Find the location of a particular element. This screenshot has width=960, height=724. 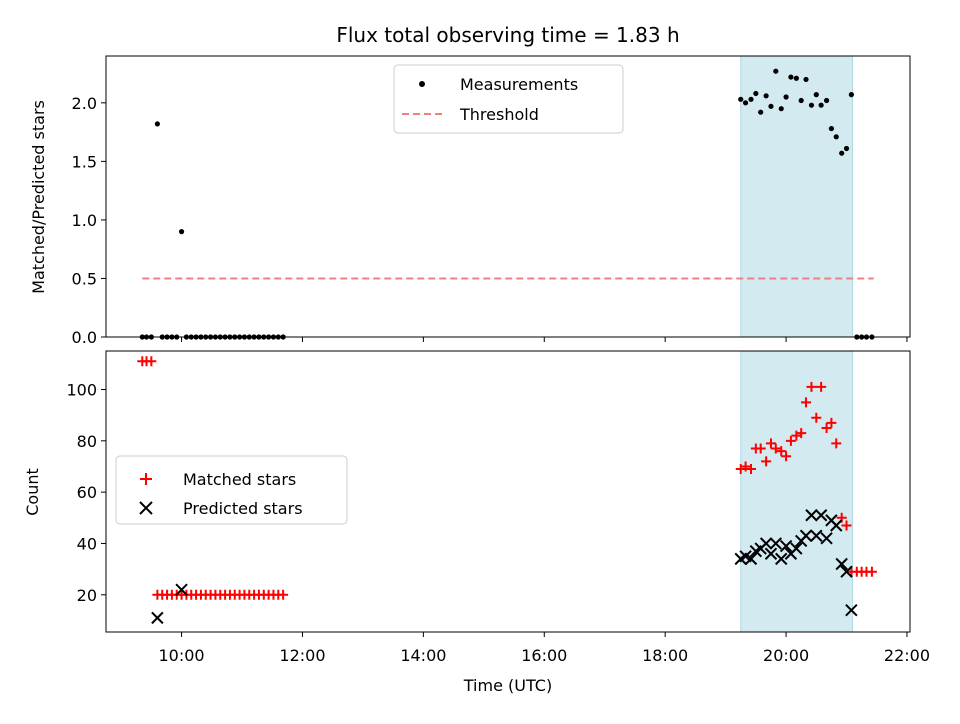

bottom-y-ticks: 20 40 60 80 100 is located at coordinates (86, 492).